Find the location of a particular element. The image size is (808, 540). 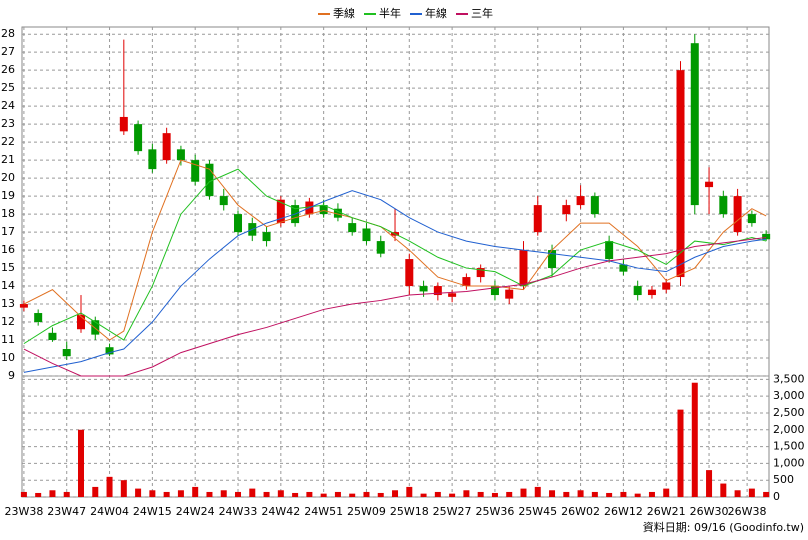

y-tick-label: 26 is located at coordinates (8, 69).